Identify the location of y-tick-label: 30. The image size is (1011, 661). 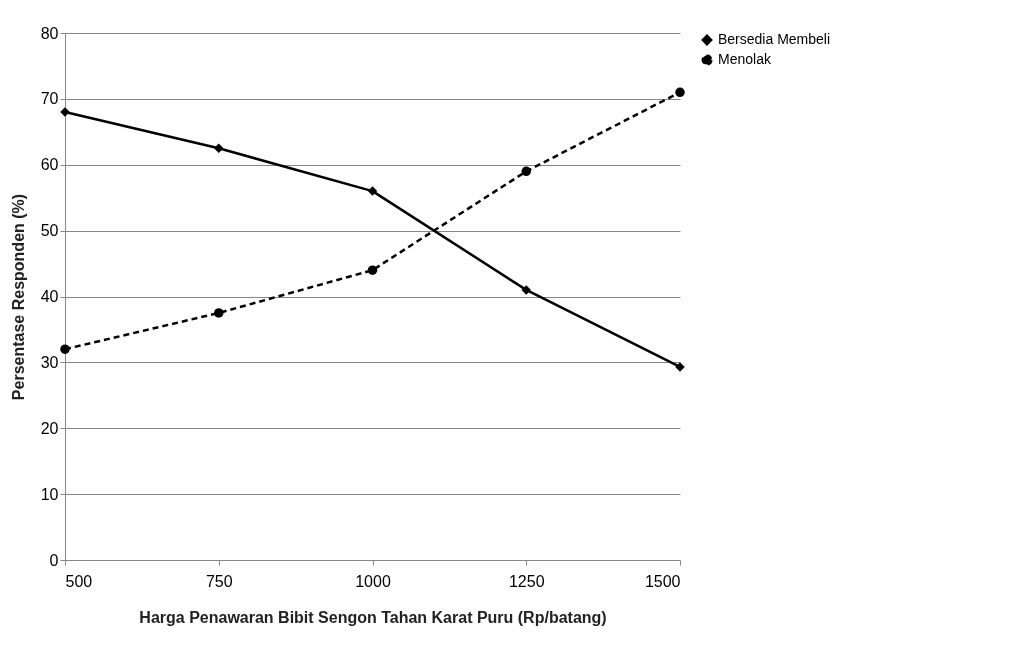
(49, 362).